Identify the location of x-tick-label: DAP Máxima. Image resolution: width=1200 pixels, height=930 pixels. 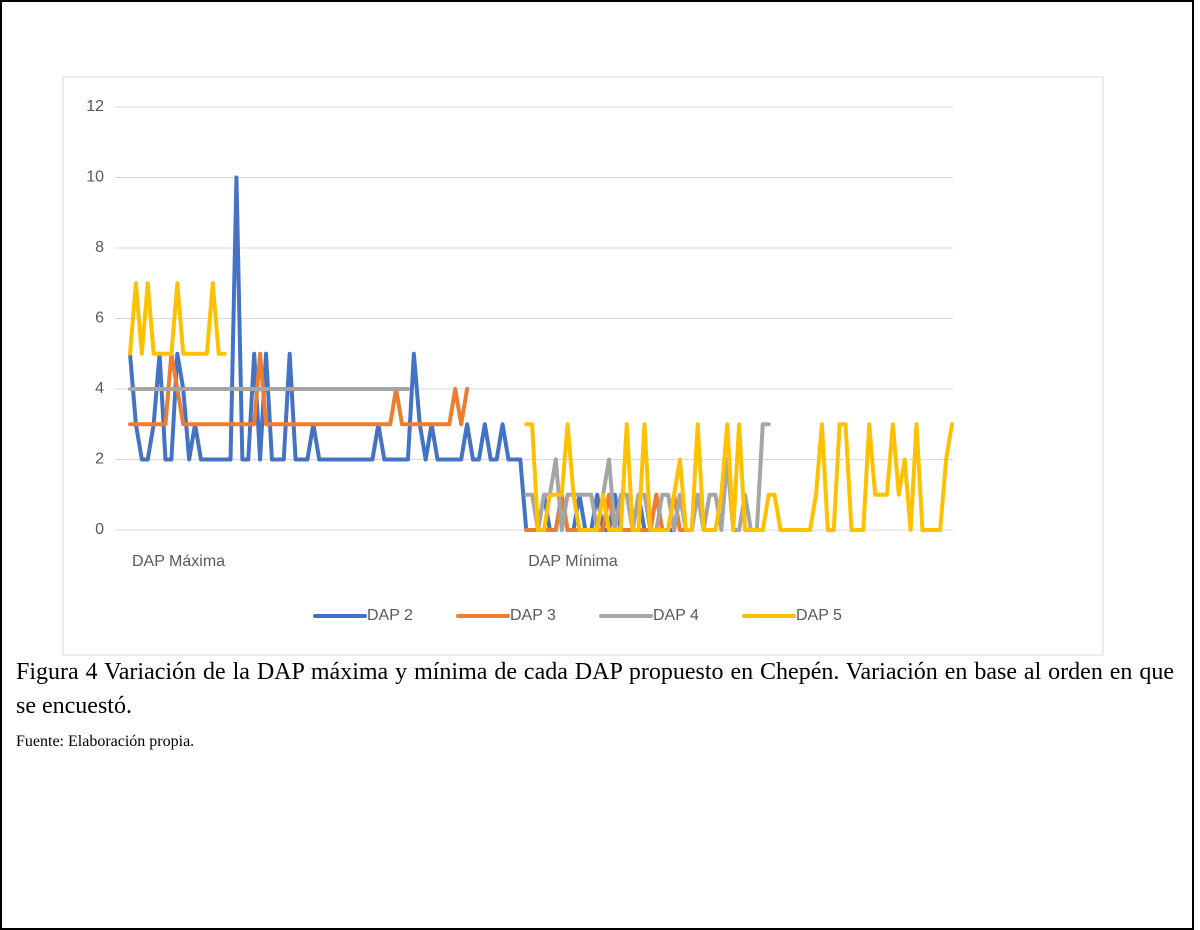
(178, 561).